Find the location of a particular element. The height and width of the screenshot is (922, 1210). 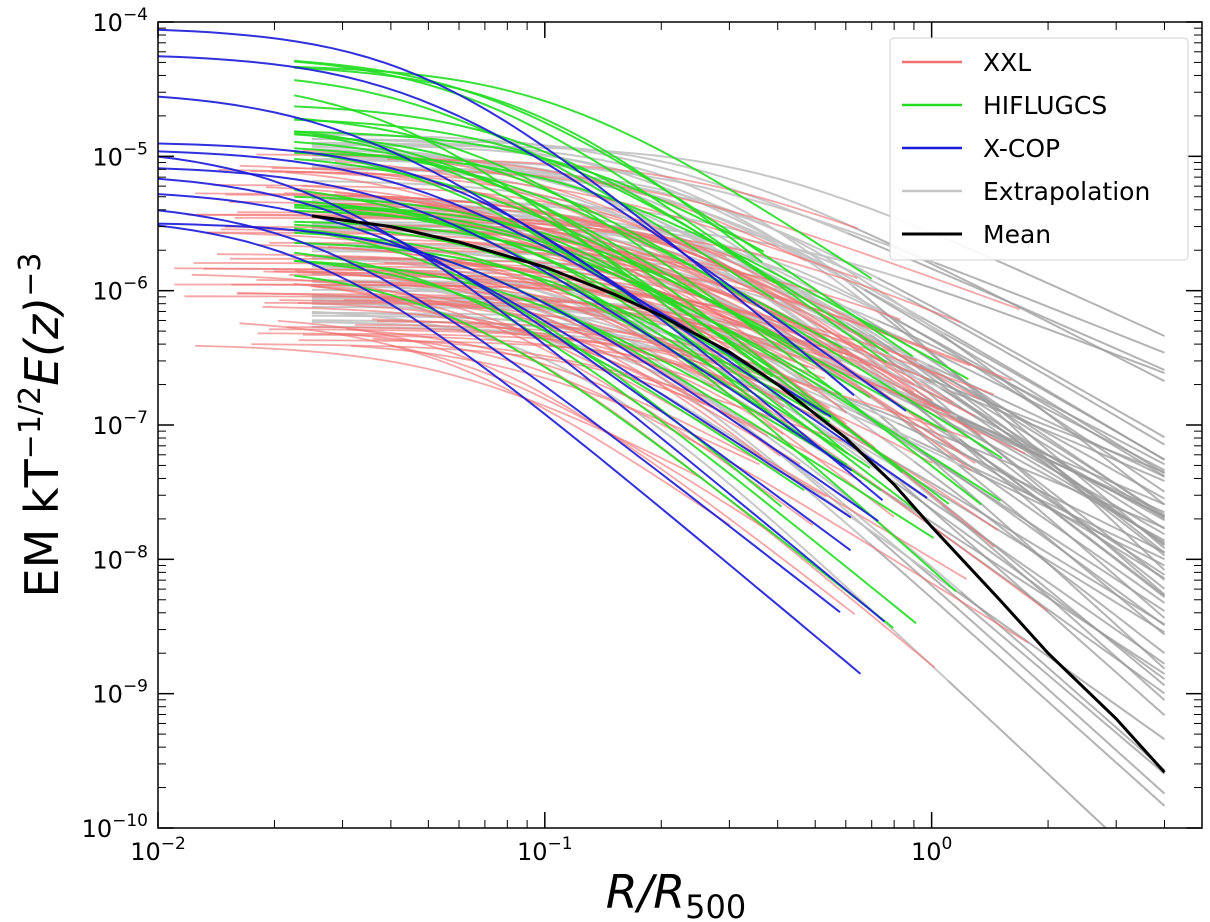

y-tick-label: 10⁻⁶ is located at coordinates (120, 290).